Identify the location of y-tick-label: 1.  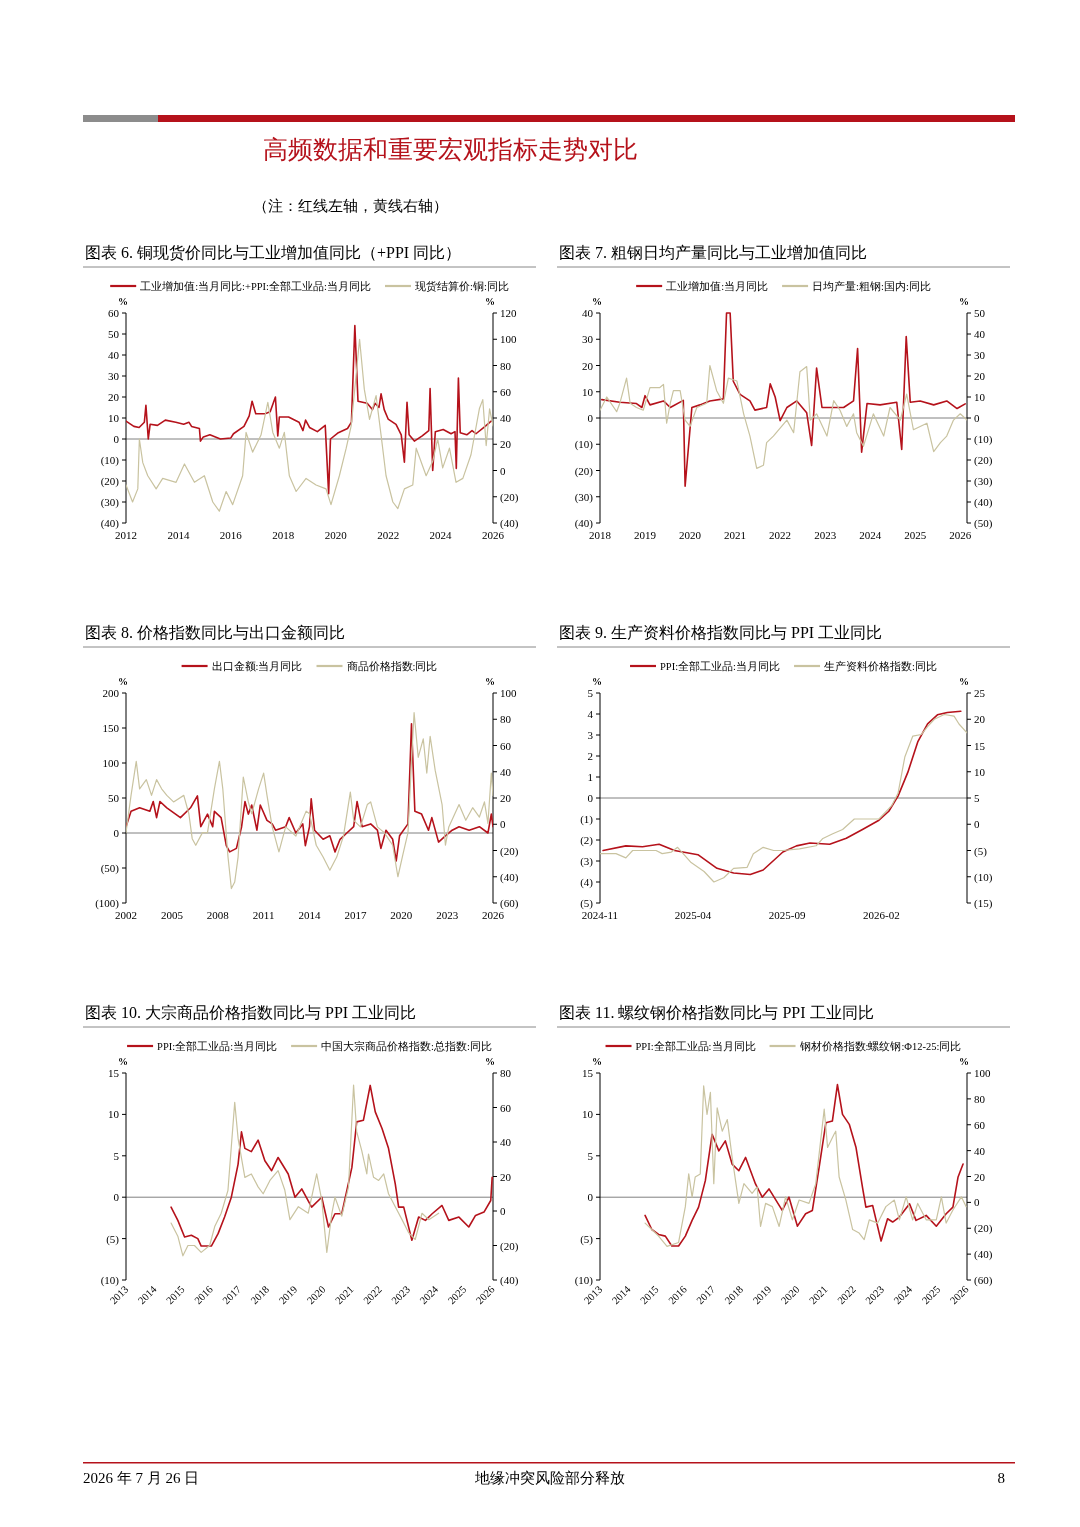
(590, 777).